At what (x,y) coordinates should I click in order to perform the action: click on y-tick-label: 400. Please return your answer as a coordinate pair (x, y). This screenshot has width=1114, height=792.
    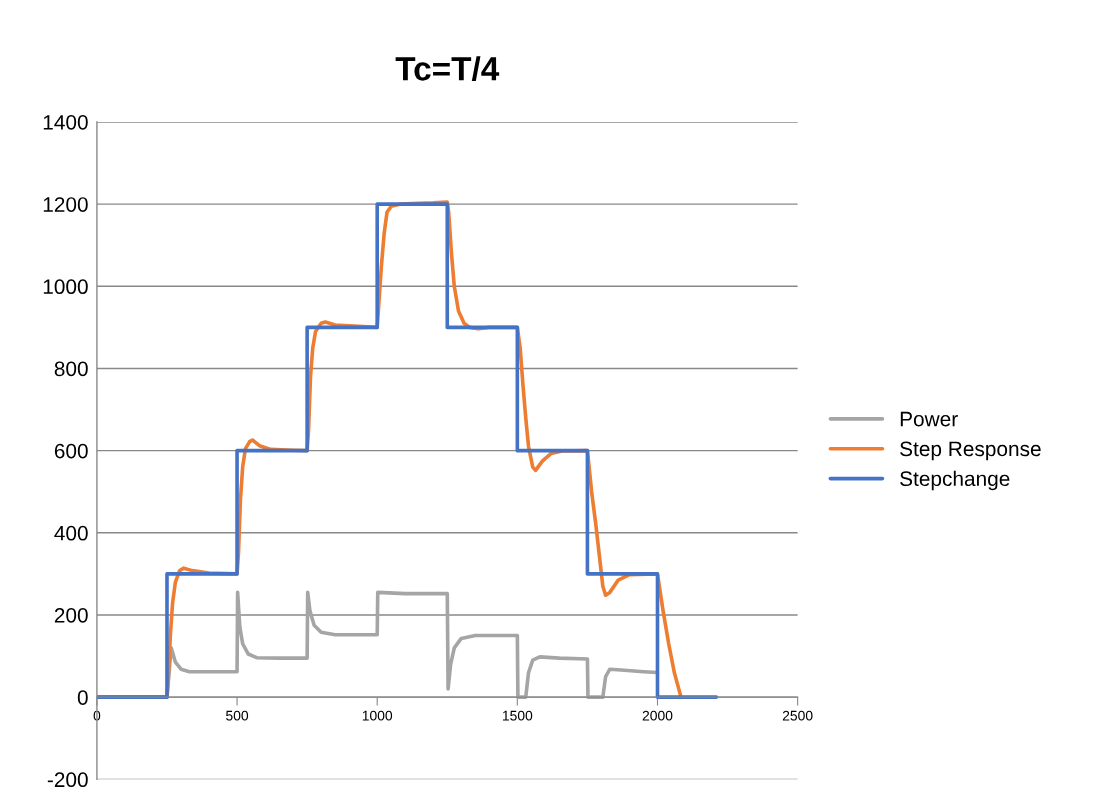
    Looking at the image, I should click on (71, 533).